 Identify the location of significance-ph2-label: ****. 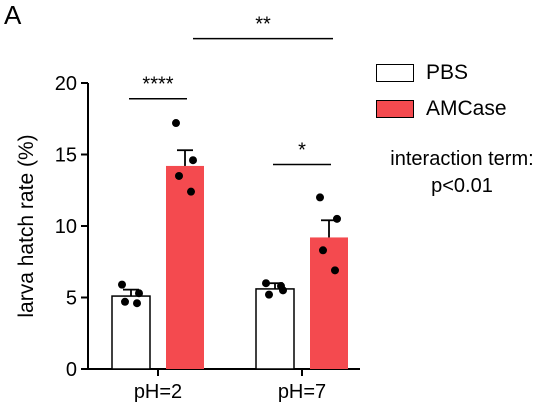
(157, 85).